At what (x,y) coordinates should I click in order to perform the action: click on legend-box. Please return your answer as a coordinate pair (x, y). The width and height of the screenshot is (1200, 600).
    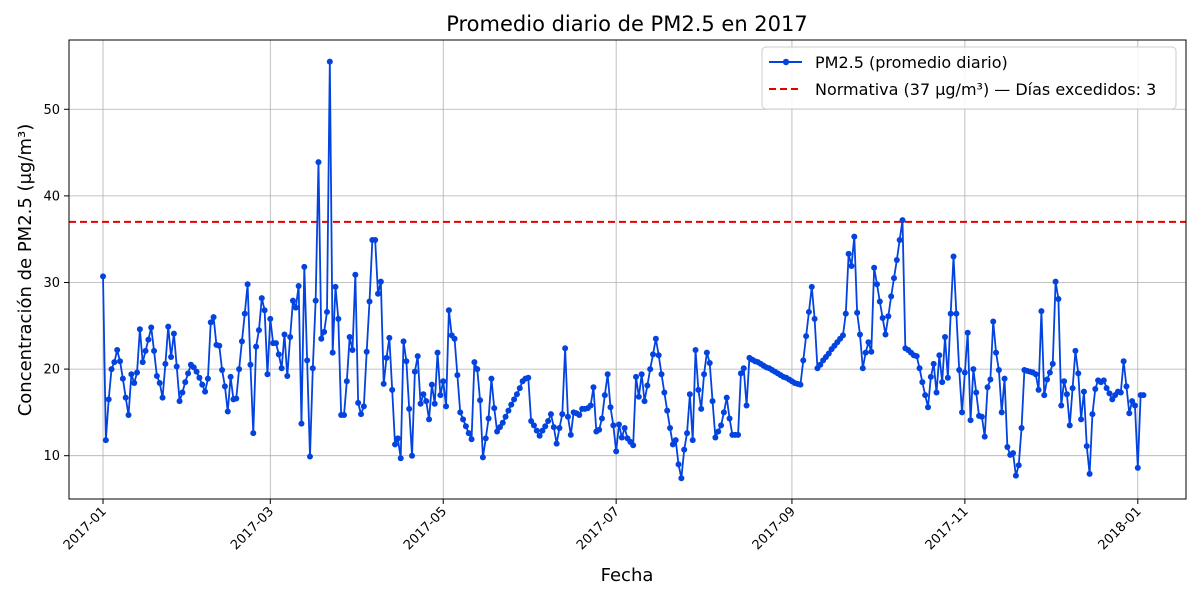
    Looking at the image, I should click on (969, 78).